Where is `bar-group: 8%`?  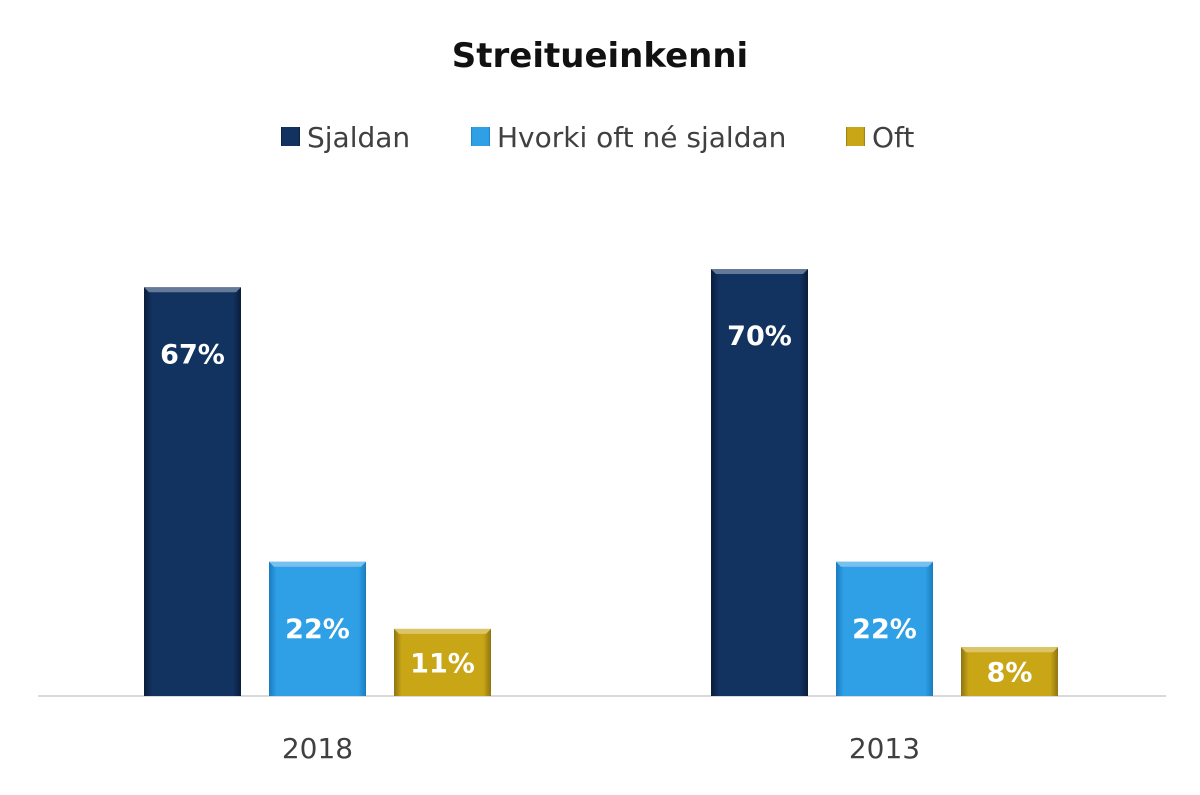 bar-group: 8% is located at coordinates (1009, 671).